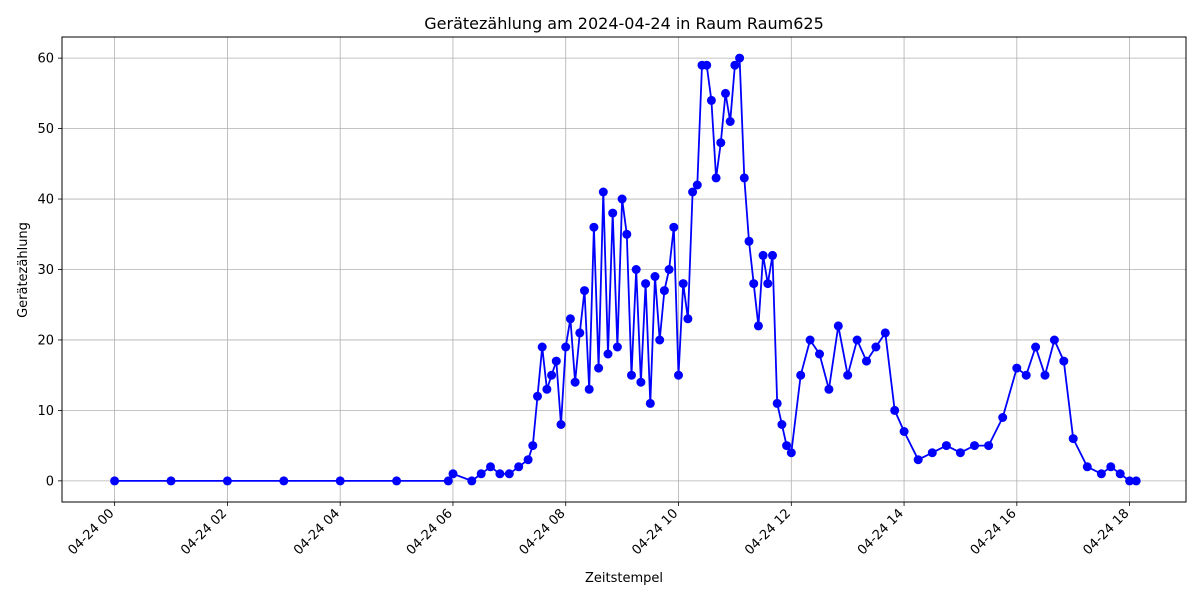 The image size is (1200, 600). I want to click on y-axis-ticks: 0 10 20 30 40 50 60, so click(49, 270).